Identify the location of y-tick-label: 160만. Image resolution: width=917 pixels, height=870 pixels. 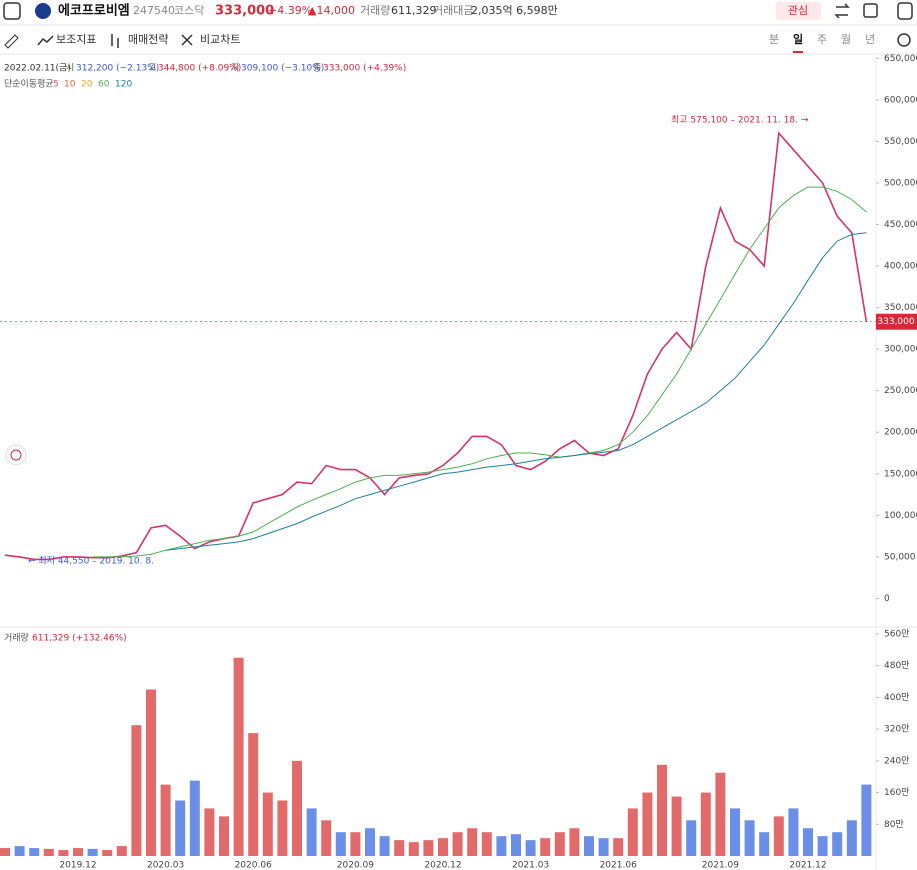
(896, 792).